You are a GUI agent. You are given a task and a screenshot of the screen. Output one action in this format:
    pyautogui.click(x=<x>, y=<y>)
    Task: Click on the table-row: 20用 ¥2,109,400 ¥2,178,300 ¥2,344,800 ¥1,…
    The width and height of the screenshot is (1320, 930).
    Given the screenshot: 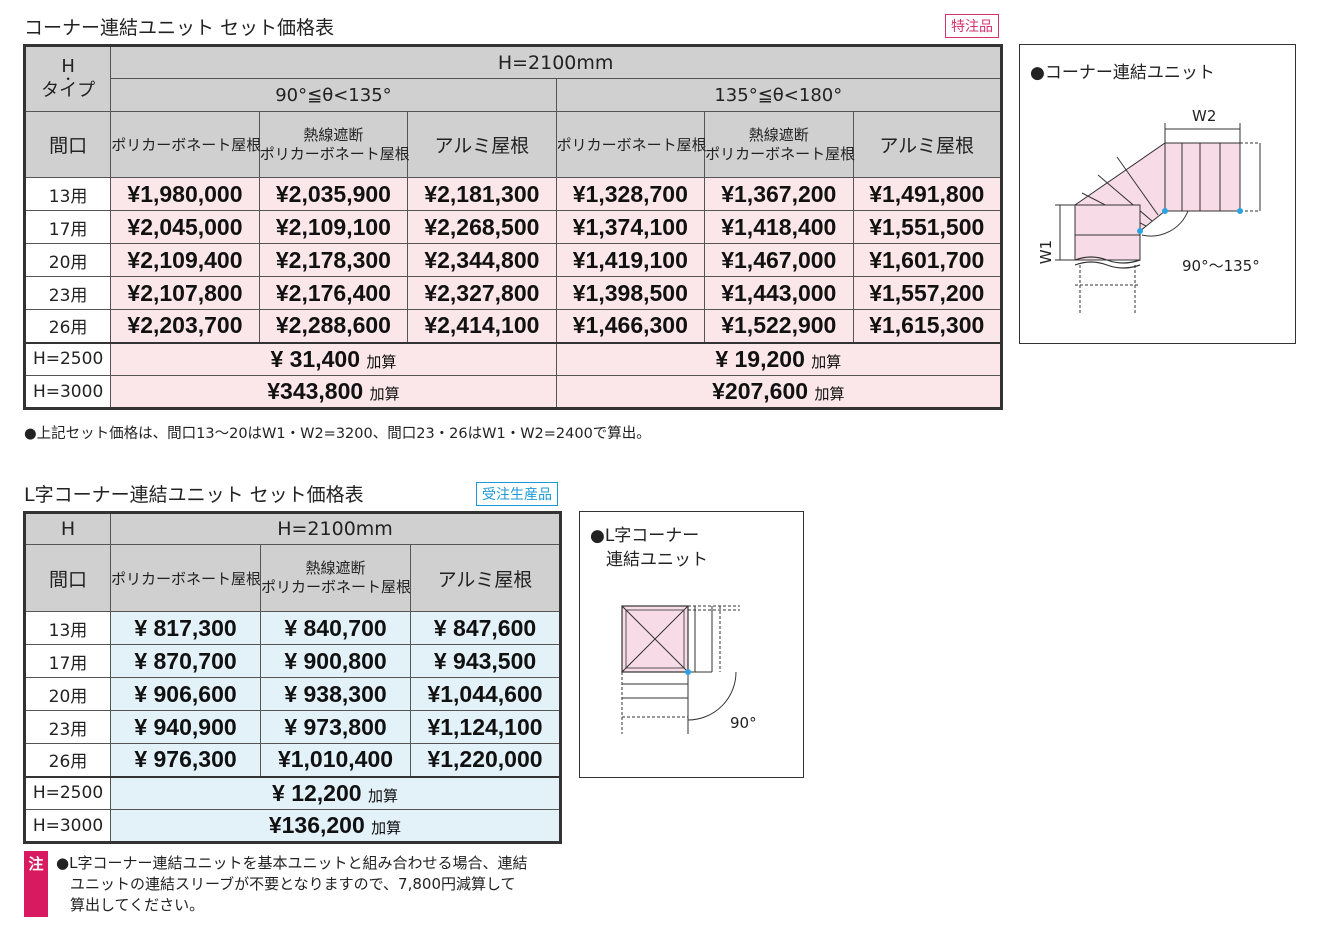 What is the action you would take?
    pyautogui.click(x=513, y=260)
    